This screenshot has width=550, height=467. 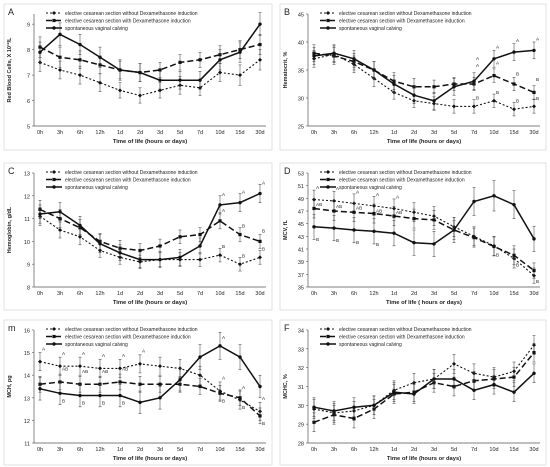 What do you see at coordinates (301, 238) in the screenshot?
I see `y-tick-label: 43` at bounding box center [301, 238].